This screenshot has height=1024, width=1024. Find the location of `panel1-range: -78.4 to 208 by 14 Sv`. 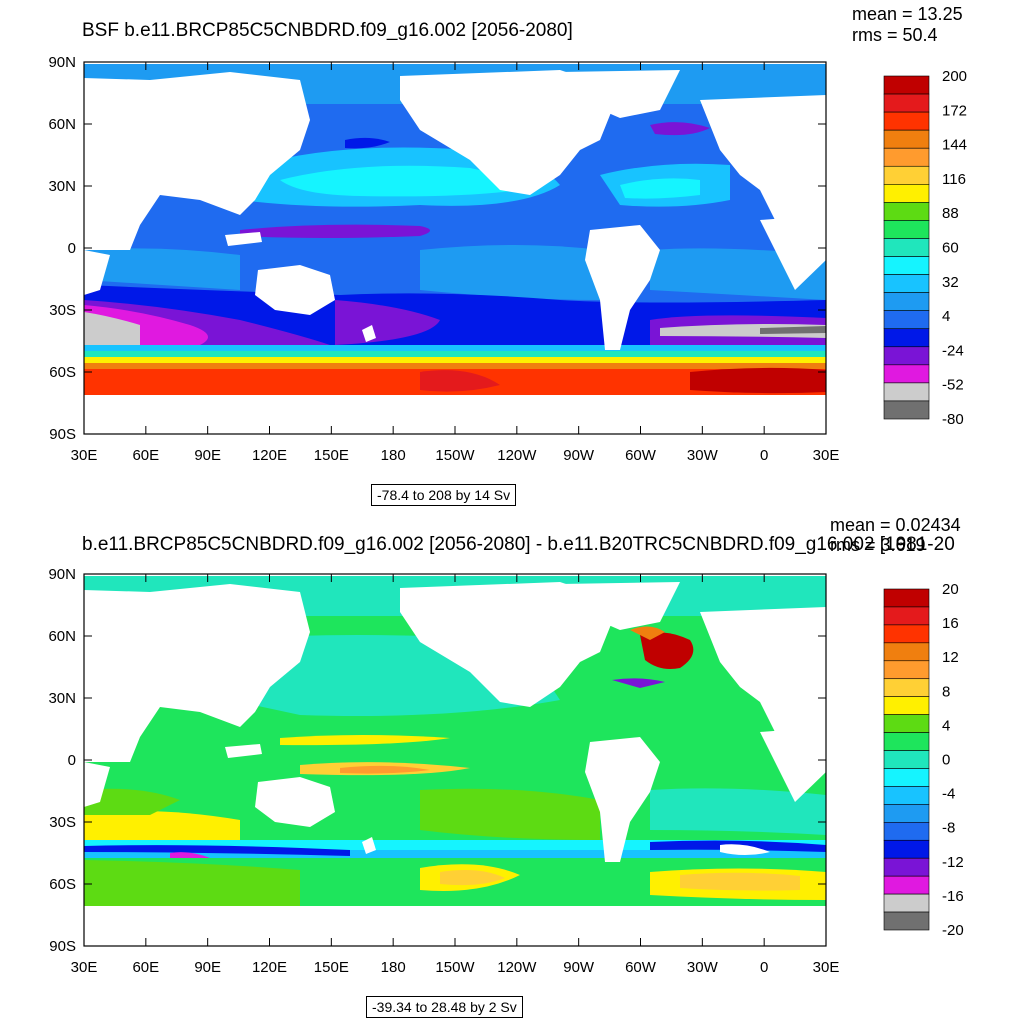

panel1-range: -78.4 to 208 by 14 Sv is located at coordinates (444, 495).